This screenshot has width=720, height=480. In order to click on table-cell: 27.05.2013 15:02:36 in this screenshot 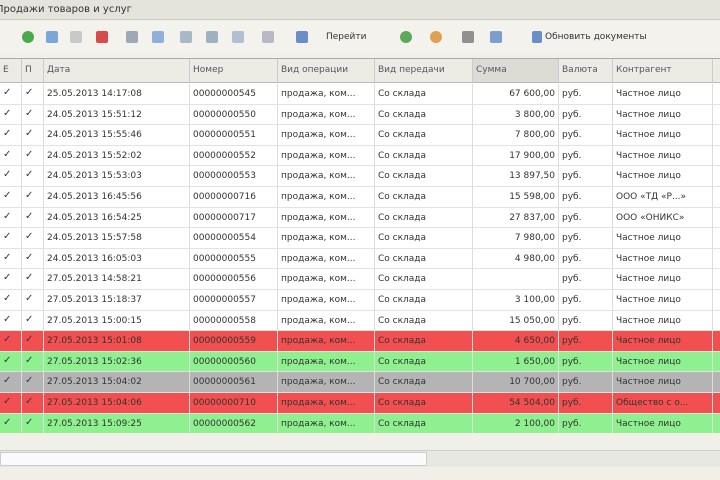, I will do `click(117, 362)`.